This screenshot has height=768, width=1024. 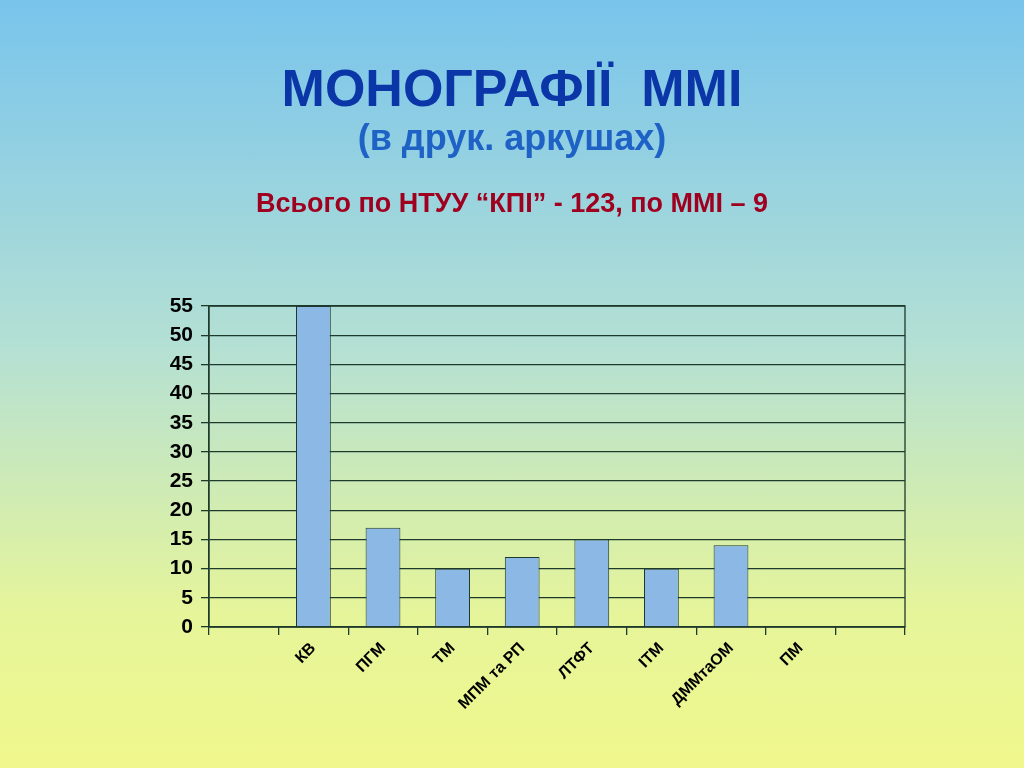 What do you see at coordinates (187, 625) in the screenshot?
I see `y-tick-label: 0` at bounding box center [187, 625].